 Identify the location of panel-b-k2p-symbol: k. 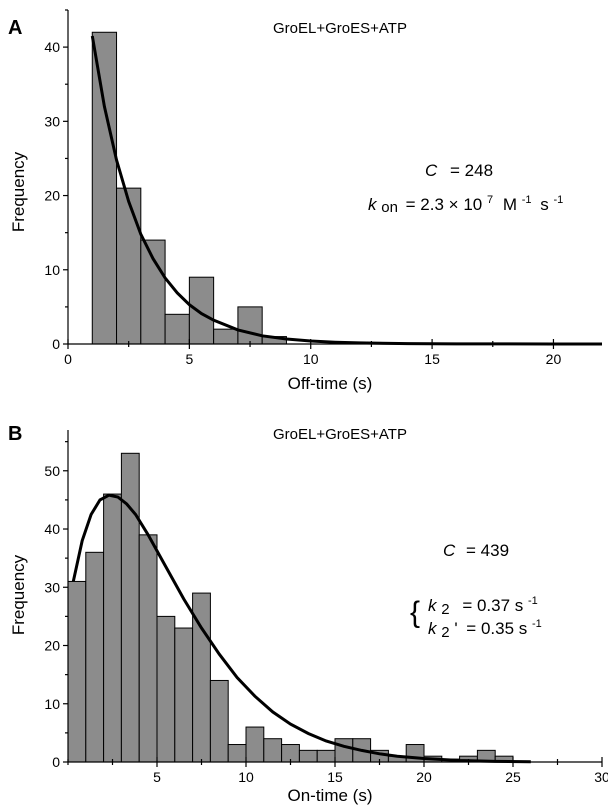
(433, 628).